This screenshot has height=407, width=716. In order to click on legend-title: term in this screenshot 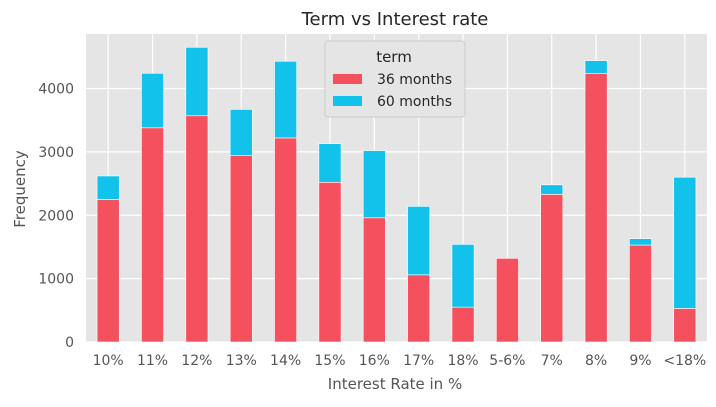, I will do `click(394, 57)`.